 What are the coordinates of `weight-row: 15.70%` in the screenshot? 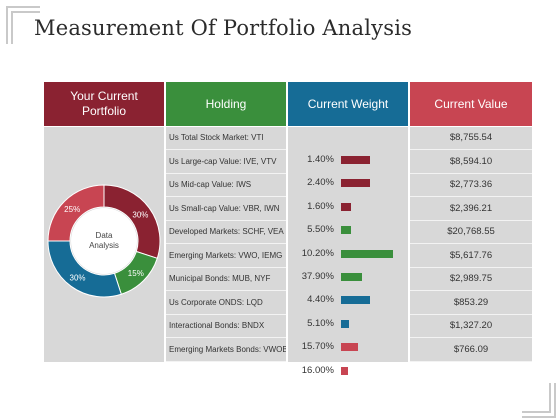 It's located at (348, 347).